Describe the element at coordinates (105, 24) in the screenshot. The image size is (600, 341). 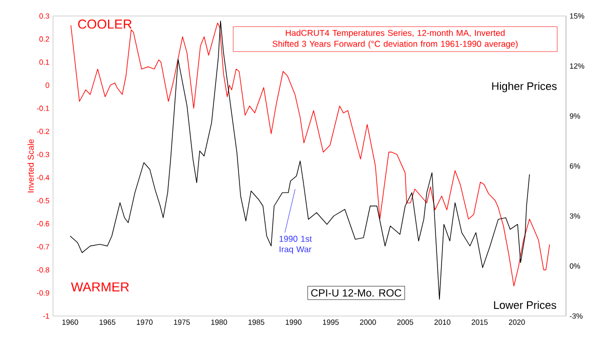
I see `annotation: COOLER` at that location.